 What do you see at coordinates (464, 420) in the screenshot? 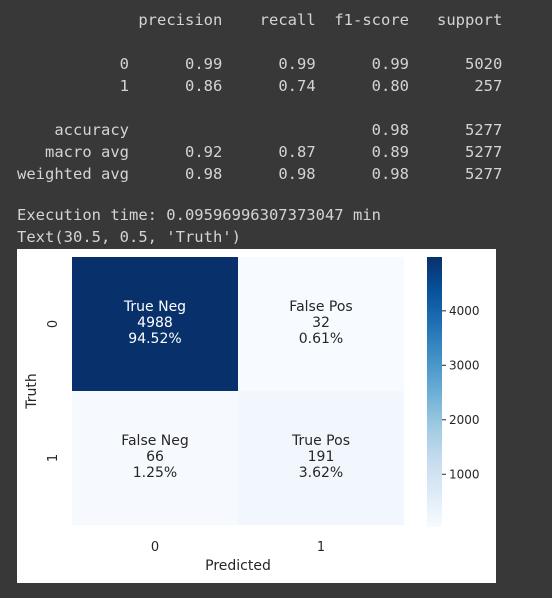
I see `colorbar-tick-label: 2000` at bounding box center [464, 420].